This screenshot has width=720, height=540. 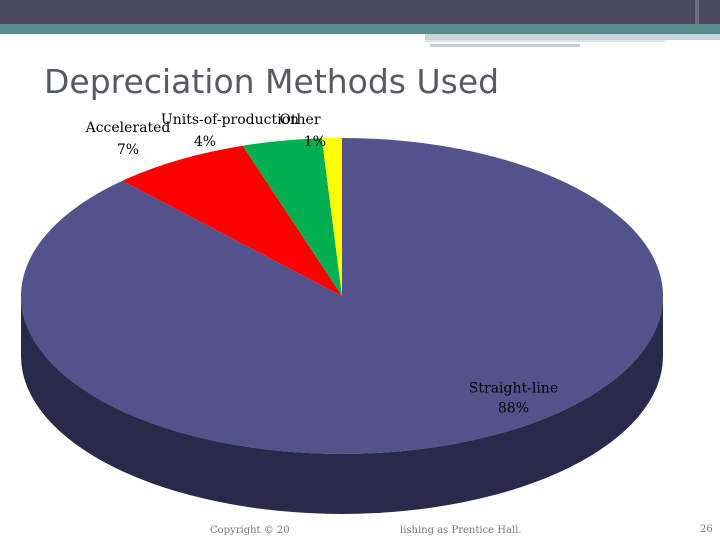 I want to click on label-straight-line: Straight-line, so click(x=513, y=388).